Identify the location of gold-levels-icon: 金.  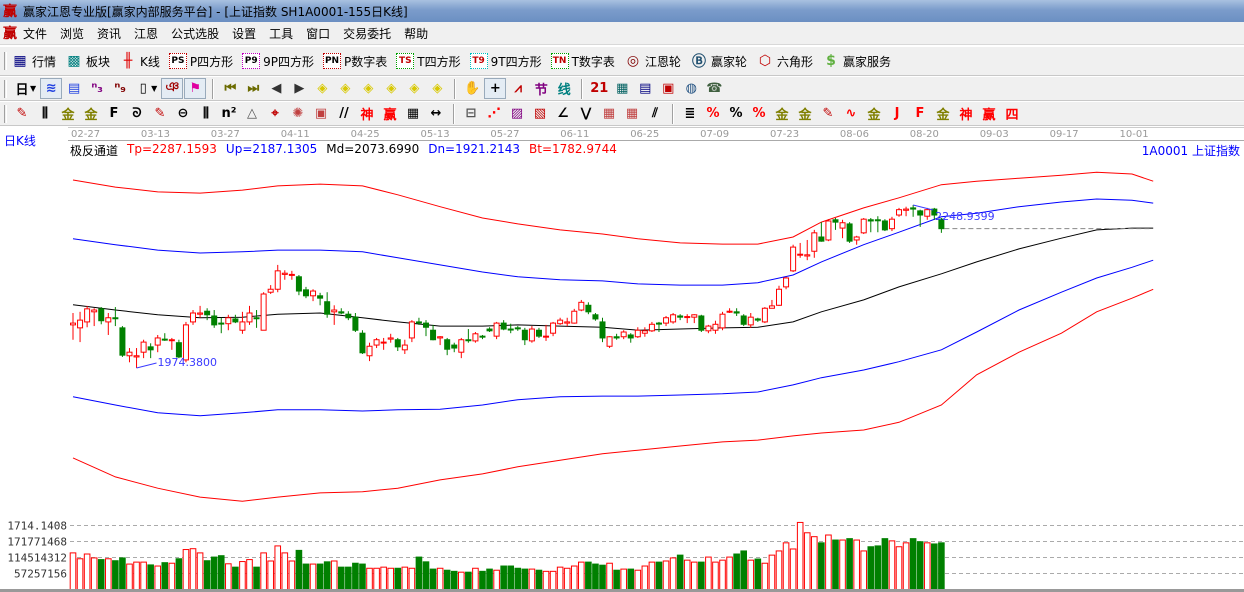
(805, 115).